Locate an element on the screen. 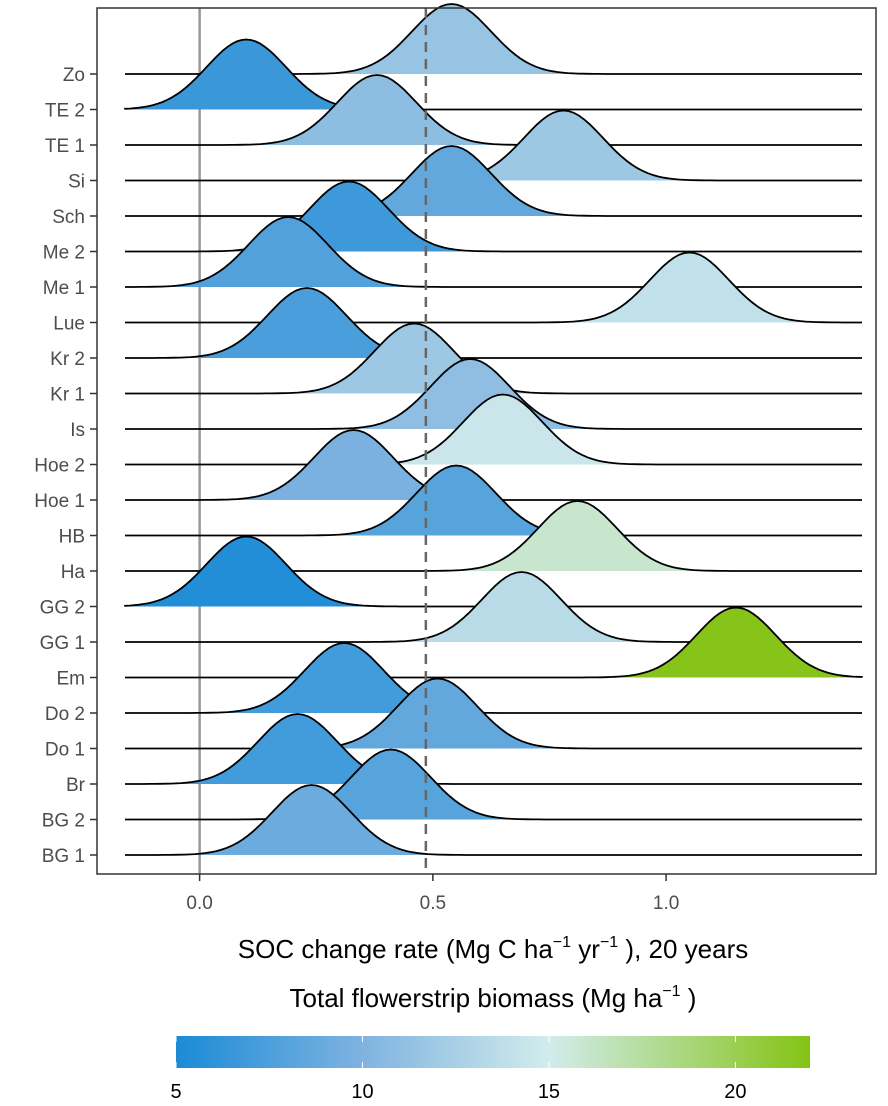  y-tick-label: TE 1 is located at coordinates (65, 146).